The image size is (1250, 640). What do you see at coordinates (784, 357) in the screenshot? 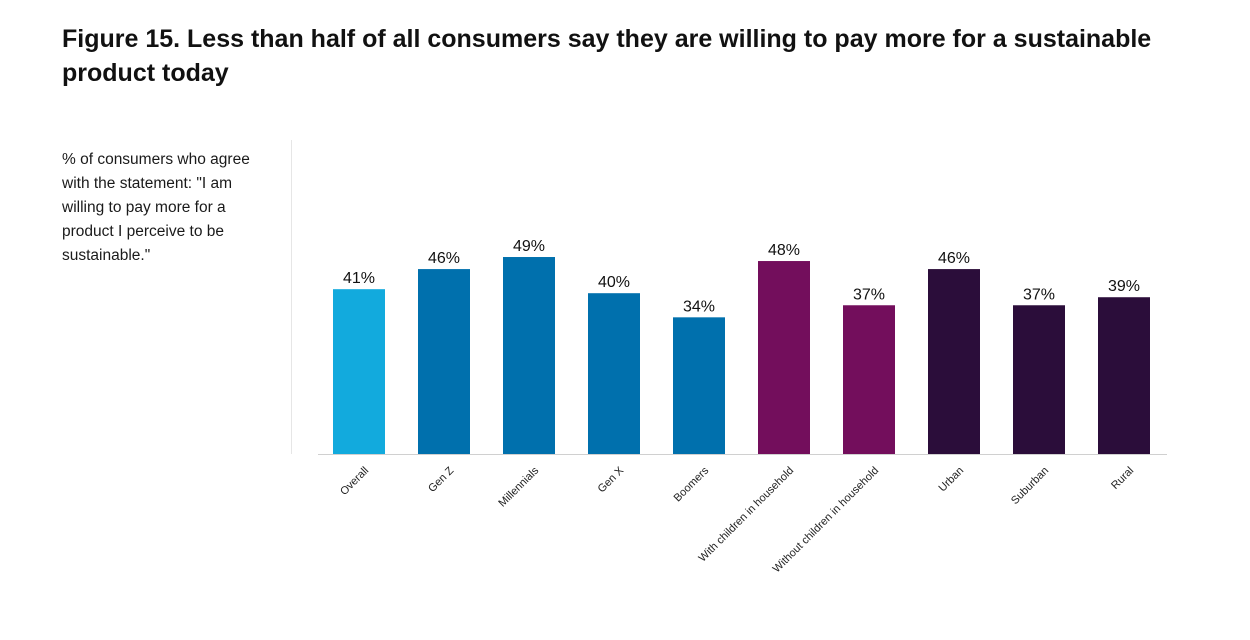
I see `bar-with-children-in-household` at bounding box center [784, 357].